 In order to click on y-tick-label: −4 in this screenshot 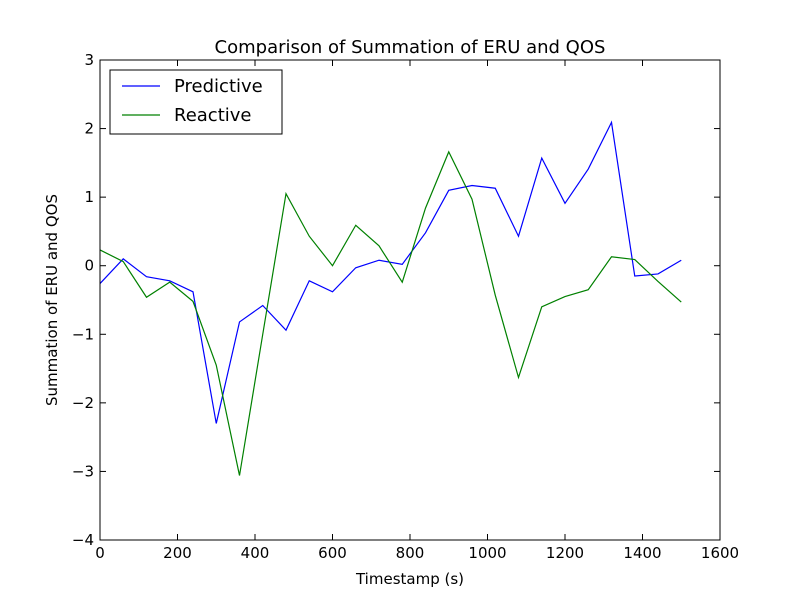, I will do `click(83, 540)`.